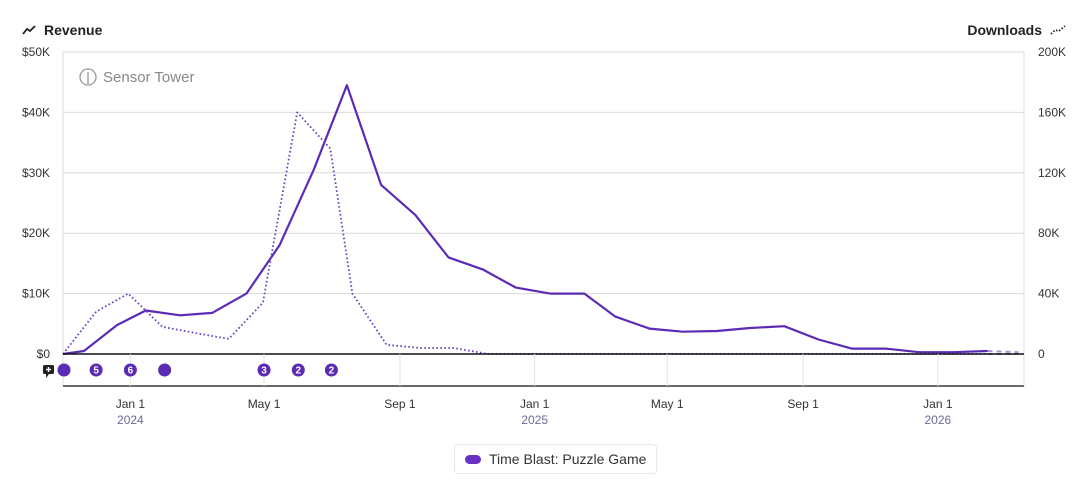 The image size is (1080, 480). Describe the element at coordinates (543, 370) in the screenshot. I see `x-axis` at that location.